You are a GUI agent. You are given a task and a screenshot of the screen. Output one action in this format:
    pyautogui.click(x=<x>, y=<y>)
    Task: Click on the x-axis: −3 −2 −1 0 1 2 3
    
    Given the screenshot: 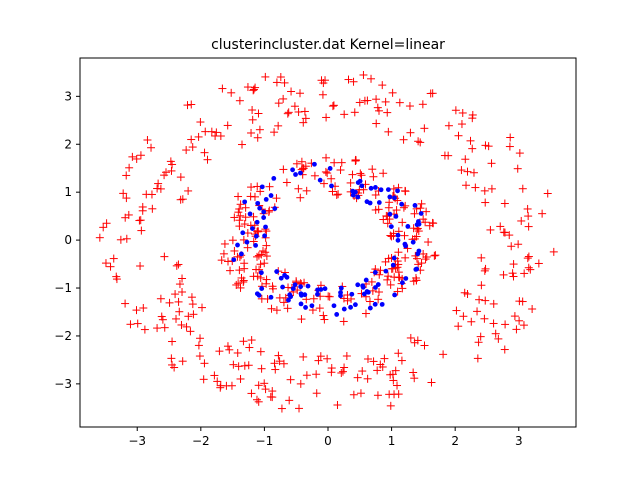 What is the action you would take?
    pyautogui.click(x=325, y=437)
    